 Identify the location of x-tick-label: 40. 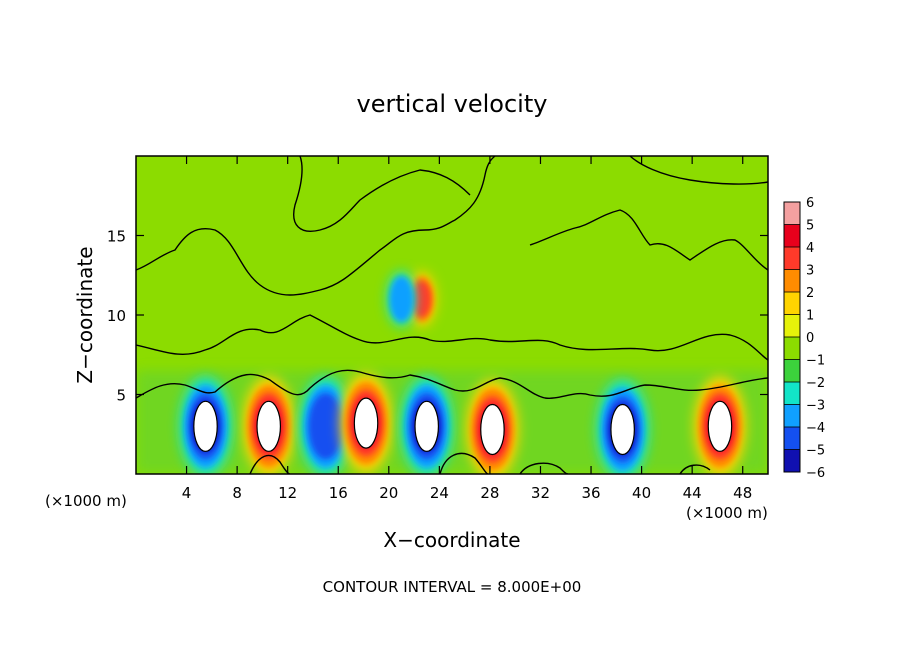
(641, 493).